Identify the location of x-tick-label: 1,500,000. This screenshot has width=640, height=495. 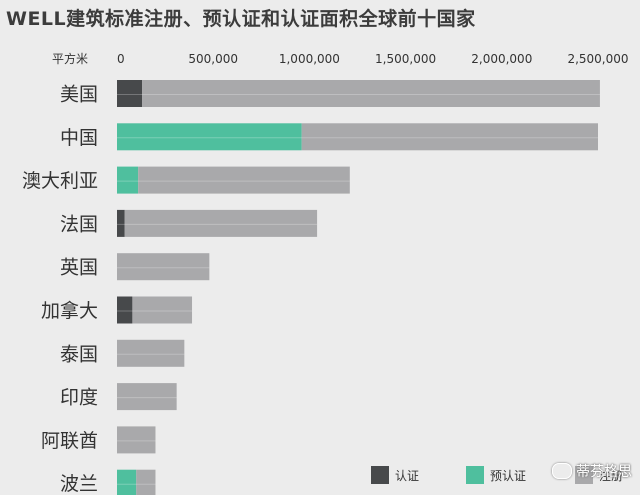
(405, 59).